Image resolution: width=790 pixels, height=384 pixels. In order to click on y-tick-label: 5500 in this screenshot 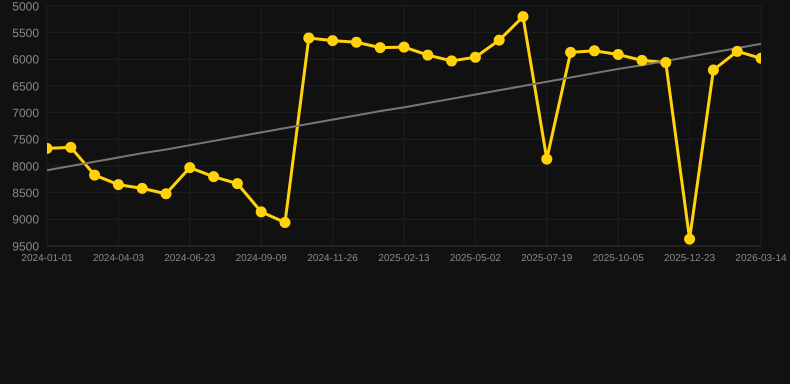, I will do `click(26, 33)`.